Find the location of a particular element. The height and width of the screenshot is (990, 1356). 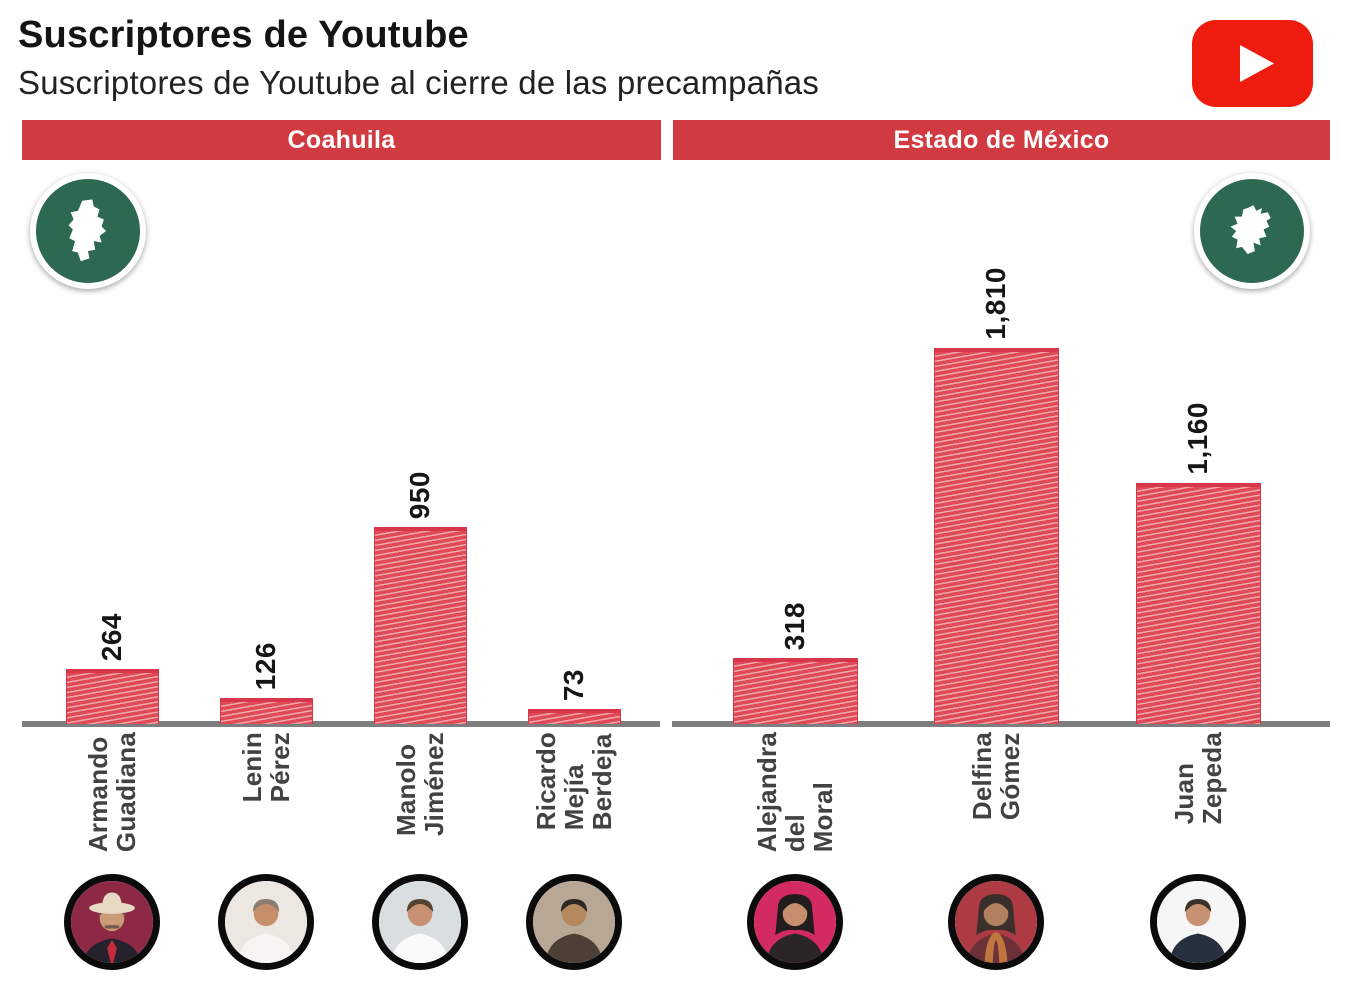

photo-lenin-perez is located at coordinates (266, 922).